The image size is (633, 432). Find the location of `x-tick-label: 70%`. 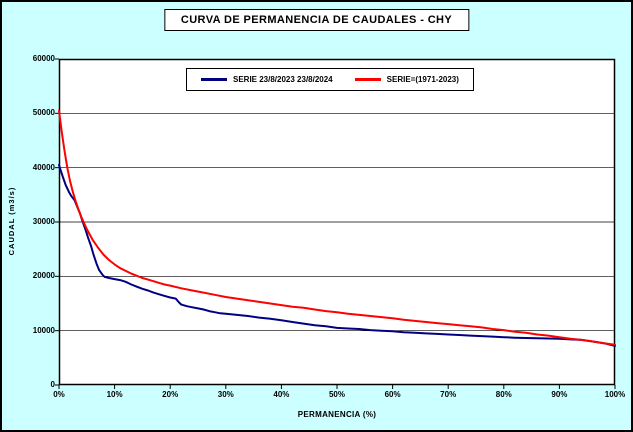

x-tick-label: 70% is located at coordinates (448, 394).